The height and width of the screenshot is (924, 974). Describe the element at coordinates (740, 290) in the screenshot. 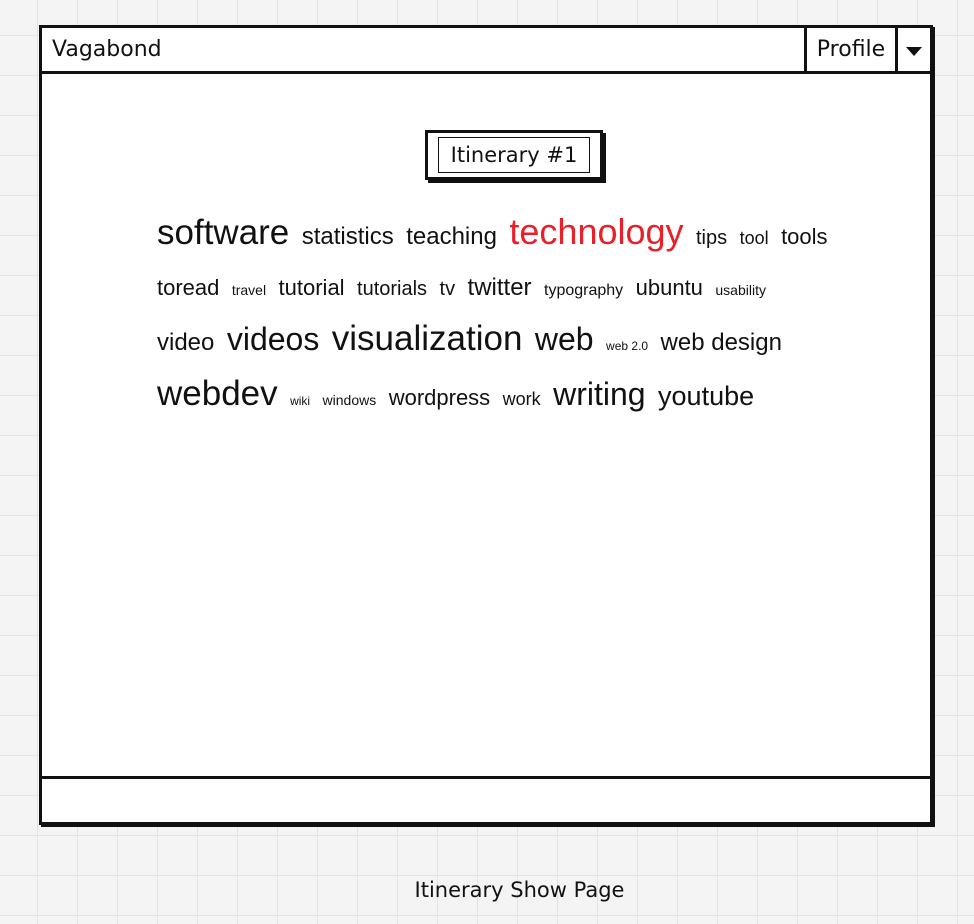

I see `tag-link: usability` at that location.